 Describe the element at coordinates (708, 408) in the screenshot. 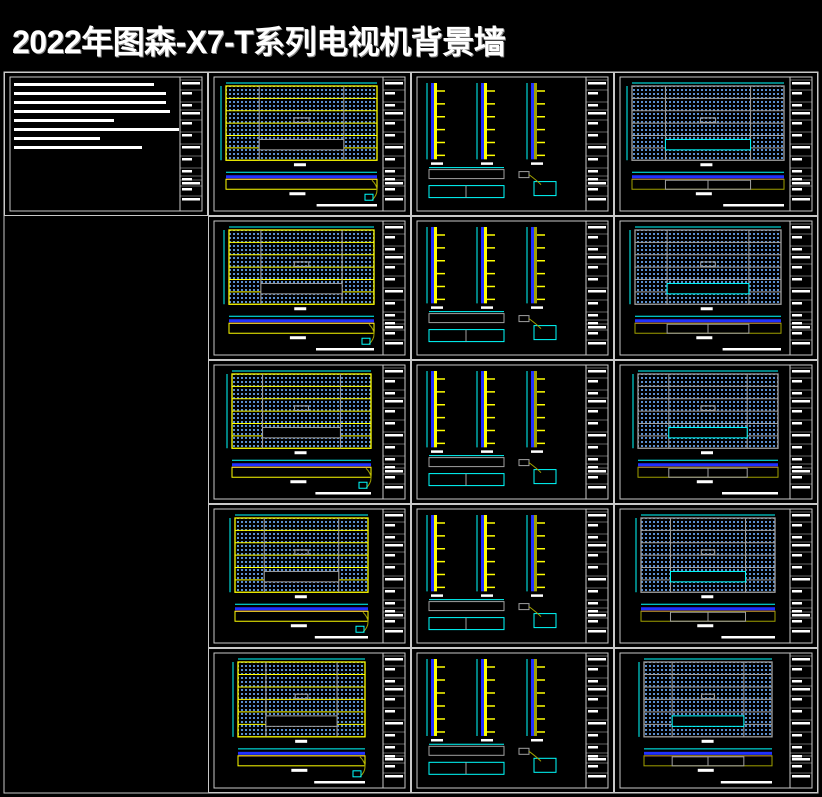

I see `tv-socket` at that location.